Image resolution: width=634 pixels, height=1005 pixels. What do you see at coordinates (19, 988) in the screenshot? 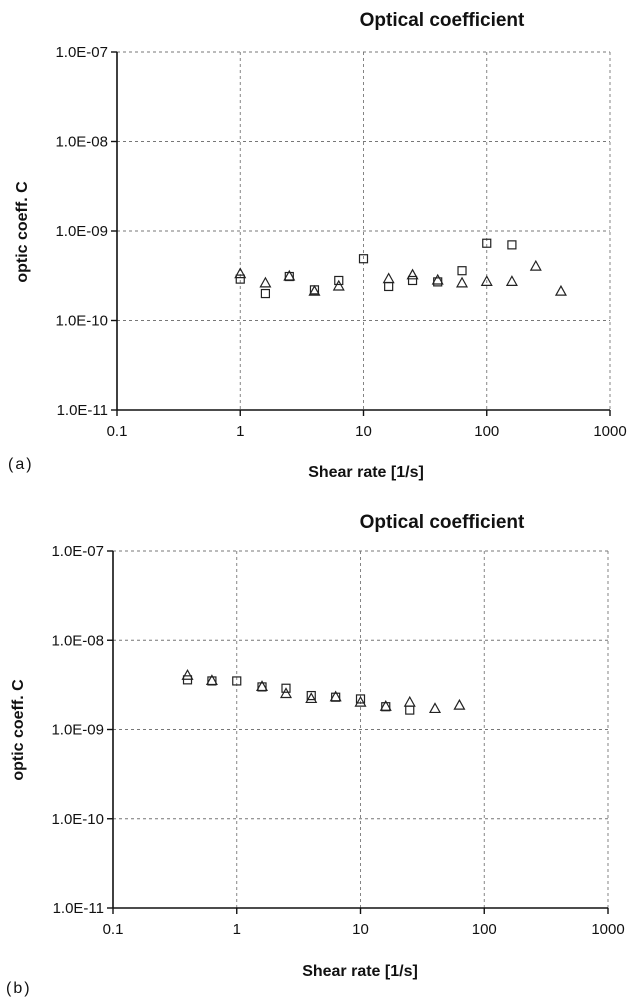
I see `panel-label: (b)` at bounding box center [19, 988].